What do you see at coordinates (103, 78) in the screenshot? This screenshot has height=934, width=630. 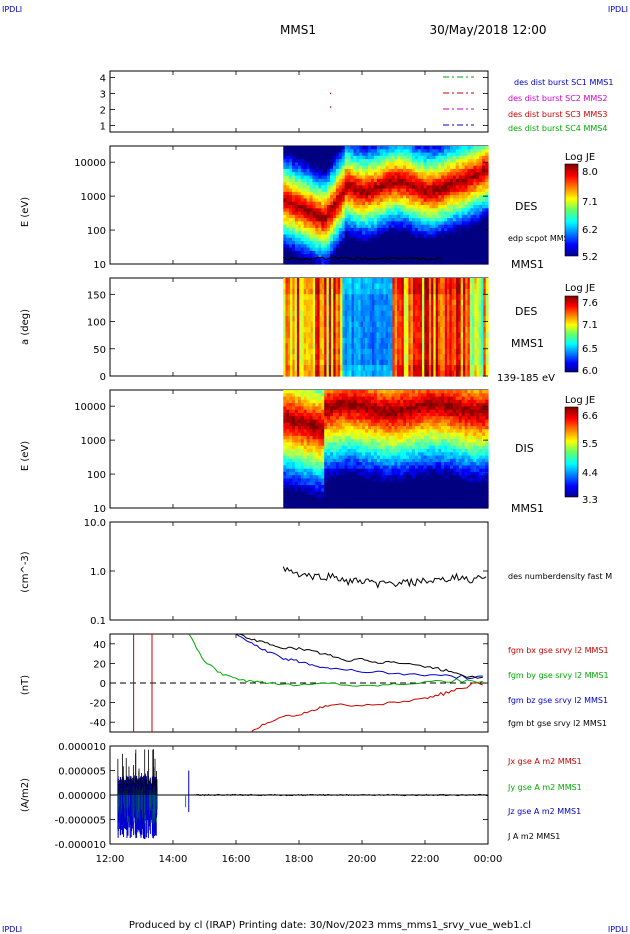 I see `burst-ytick-3: 4` at bounding box center [103, 78].